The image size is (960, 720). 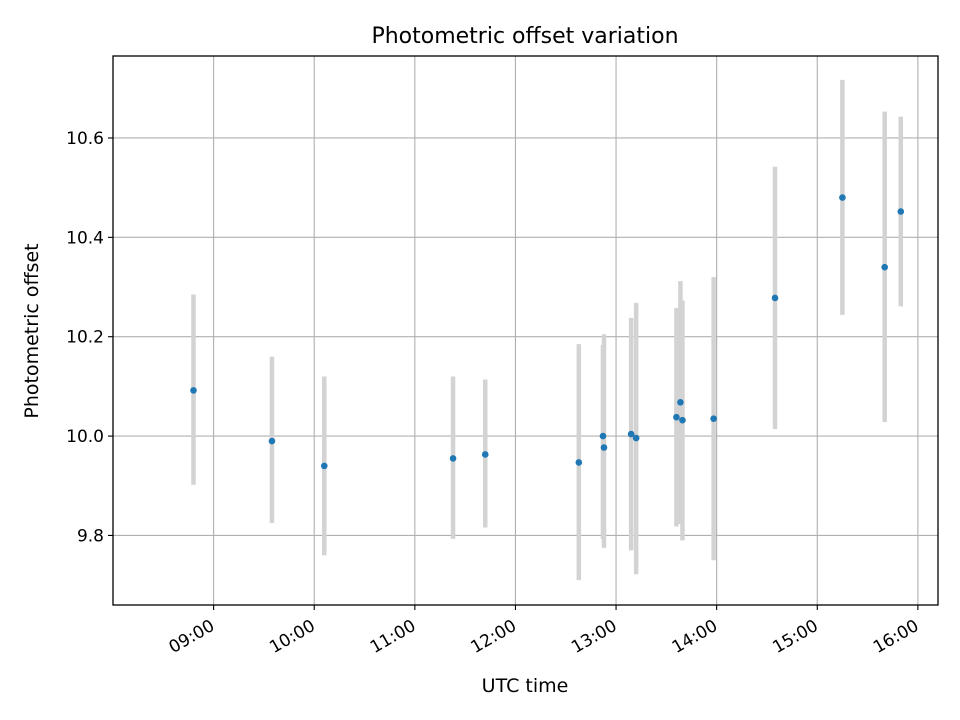 I want to click on x-axis-ticks: 09:00 10:00 11:00 12:00 13:00 14:00 15:00 16:00, so click(x=544, y=631).